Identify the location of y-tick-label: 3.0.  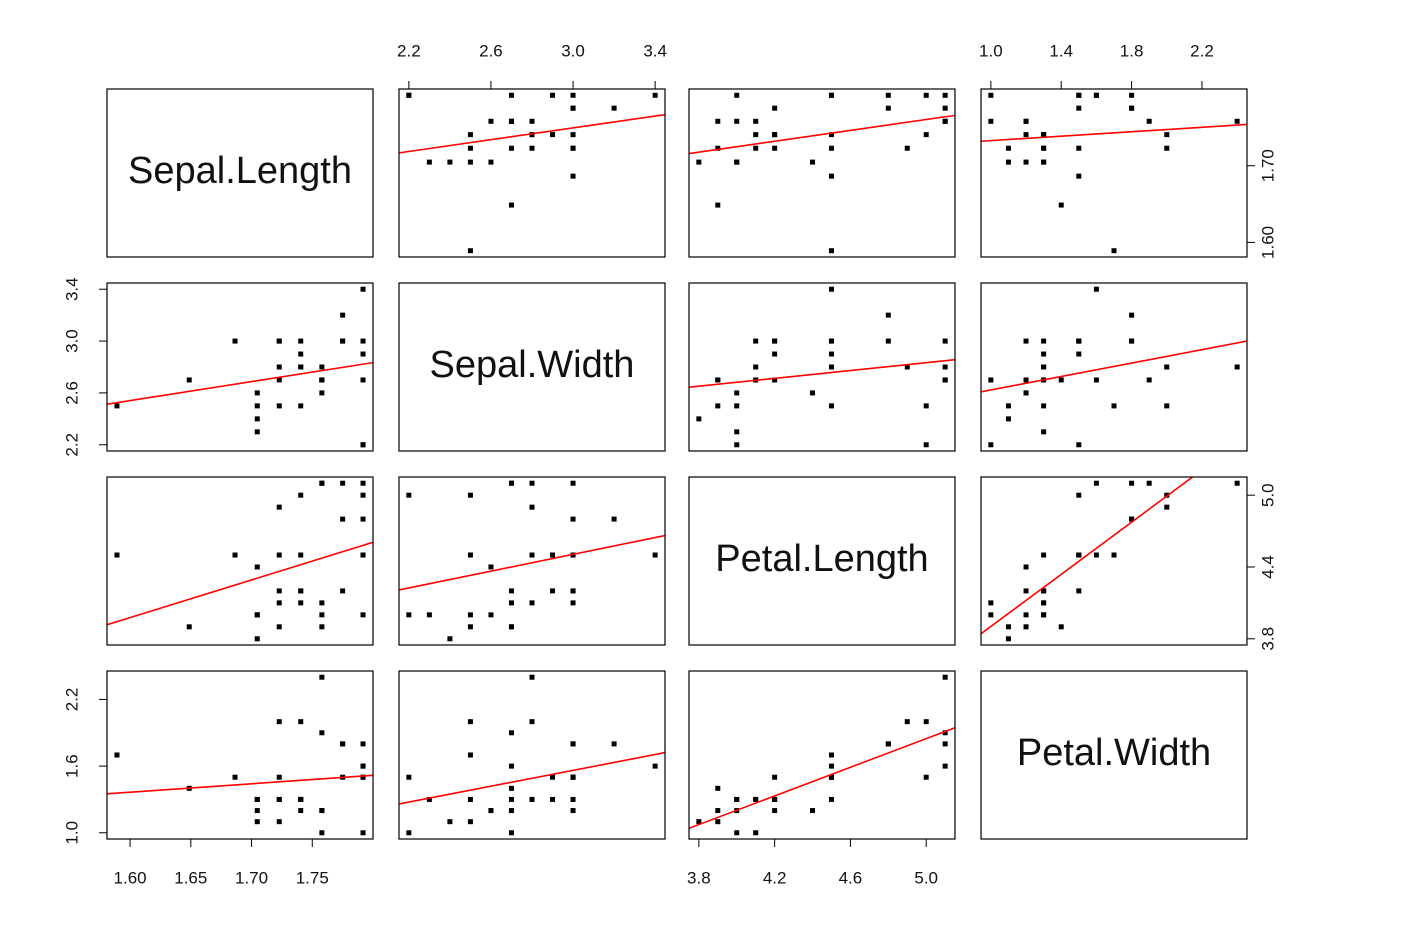
(71, 341).